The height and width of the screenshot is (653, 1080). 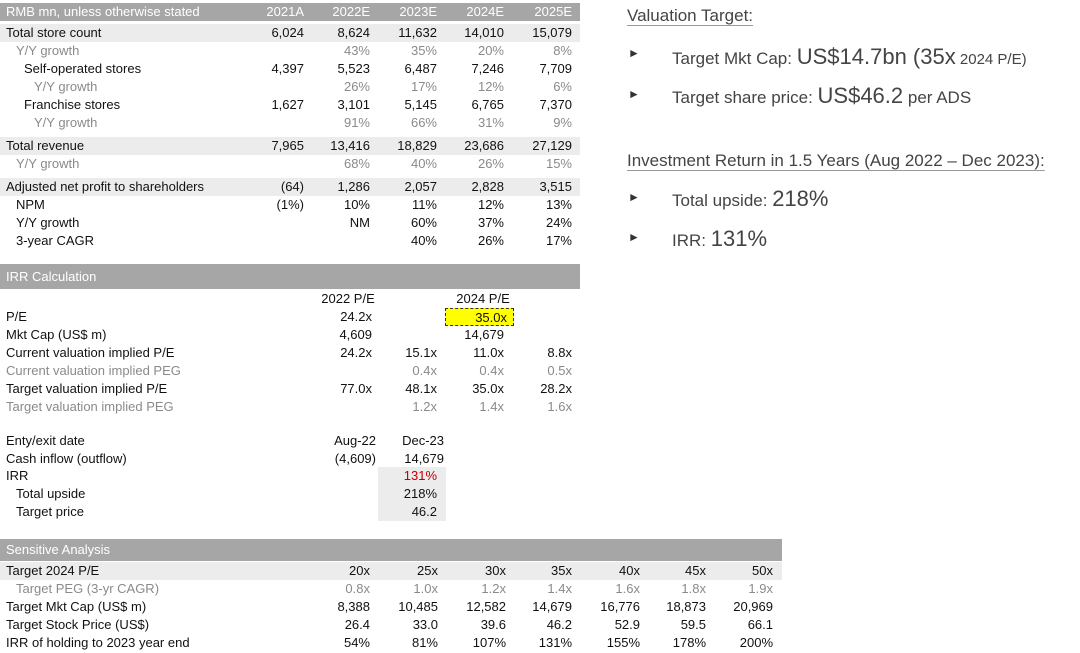 What do you see at coordinates (53, 570) in the screenshot?
I see `row-label: Target 2024 P/E` at bounding box center [53, 570].